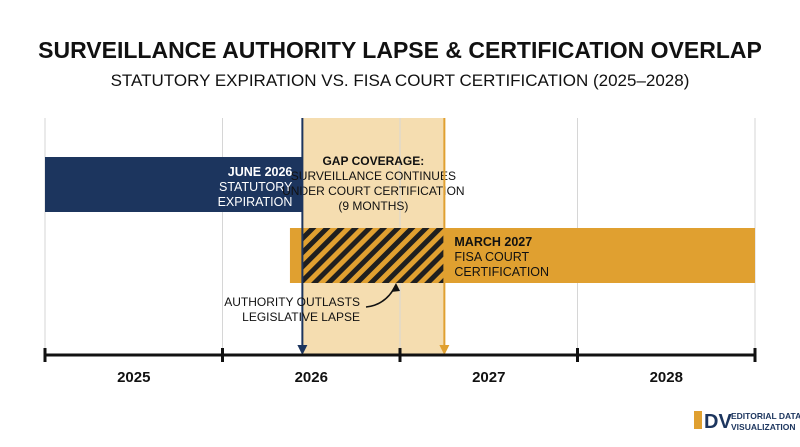  What do you see at coordinates (292, 302) in the screenshot?
I see `annotation-label: AUTHORITY OUTLASTS` at bounding box center [292, 302].